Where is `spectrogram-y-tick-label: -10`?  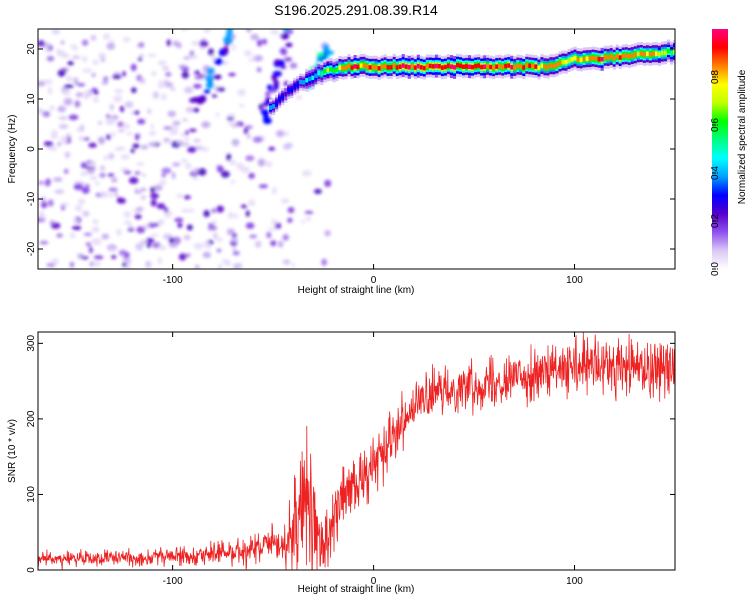
spectrogram-y-tick-label: -10 is located at coordinates (31, 198).